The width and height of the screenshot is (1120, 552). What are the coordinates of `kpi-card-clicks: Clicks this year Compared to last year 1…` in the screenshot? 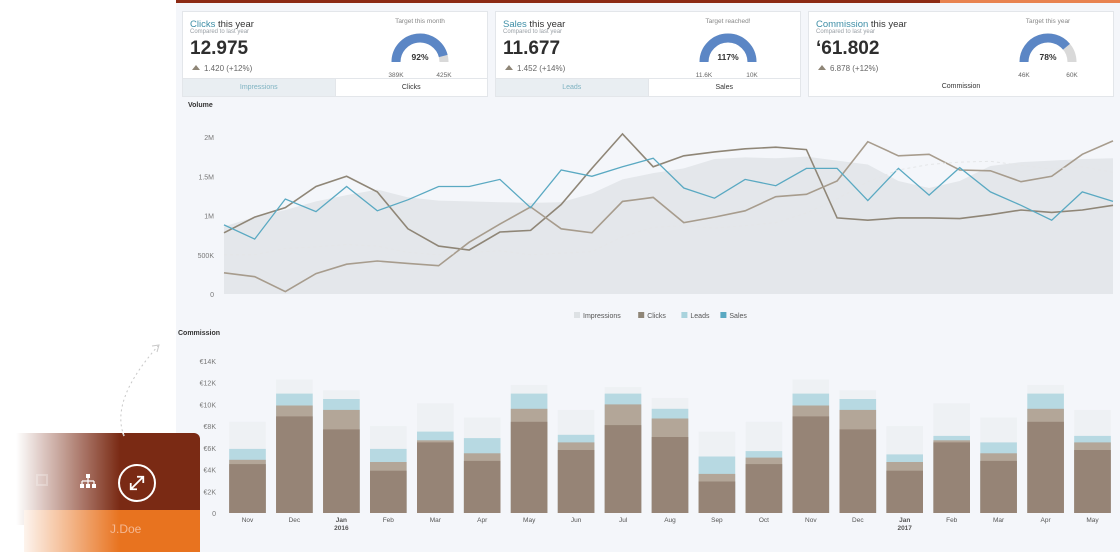 It's located at (335, 54).